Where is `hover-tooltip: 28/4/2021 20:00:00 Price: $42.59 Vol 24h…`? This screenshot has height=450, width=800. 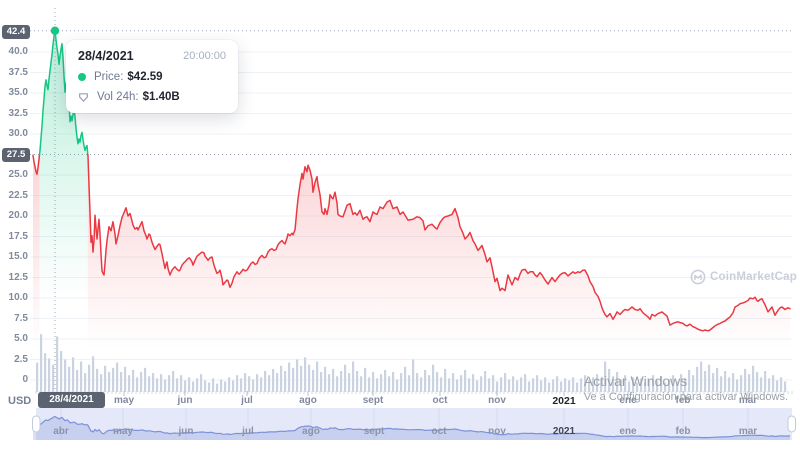 hover-tooltip: 28/4/2021 20:00:00 Price: $42.59 Vol 24h… is located at coordinates (152, 76).